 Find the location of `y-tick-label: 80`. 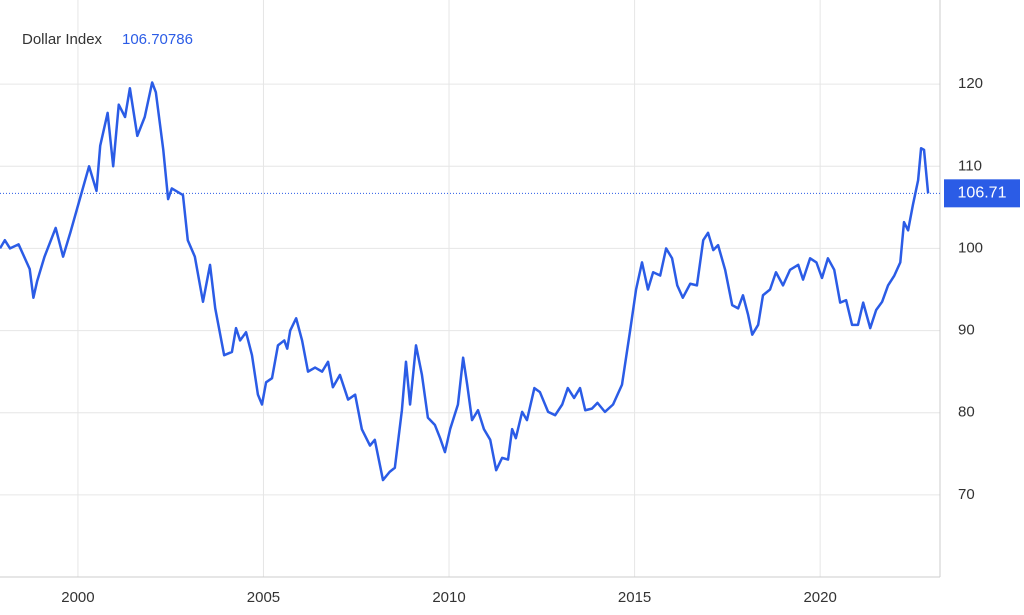

y-tick-label: 80 is located at coordinates (966, 412).